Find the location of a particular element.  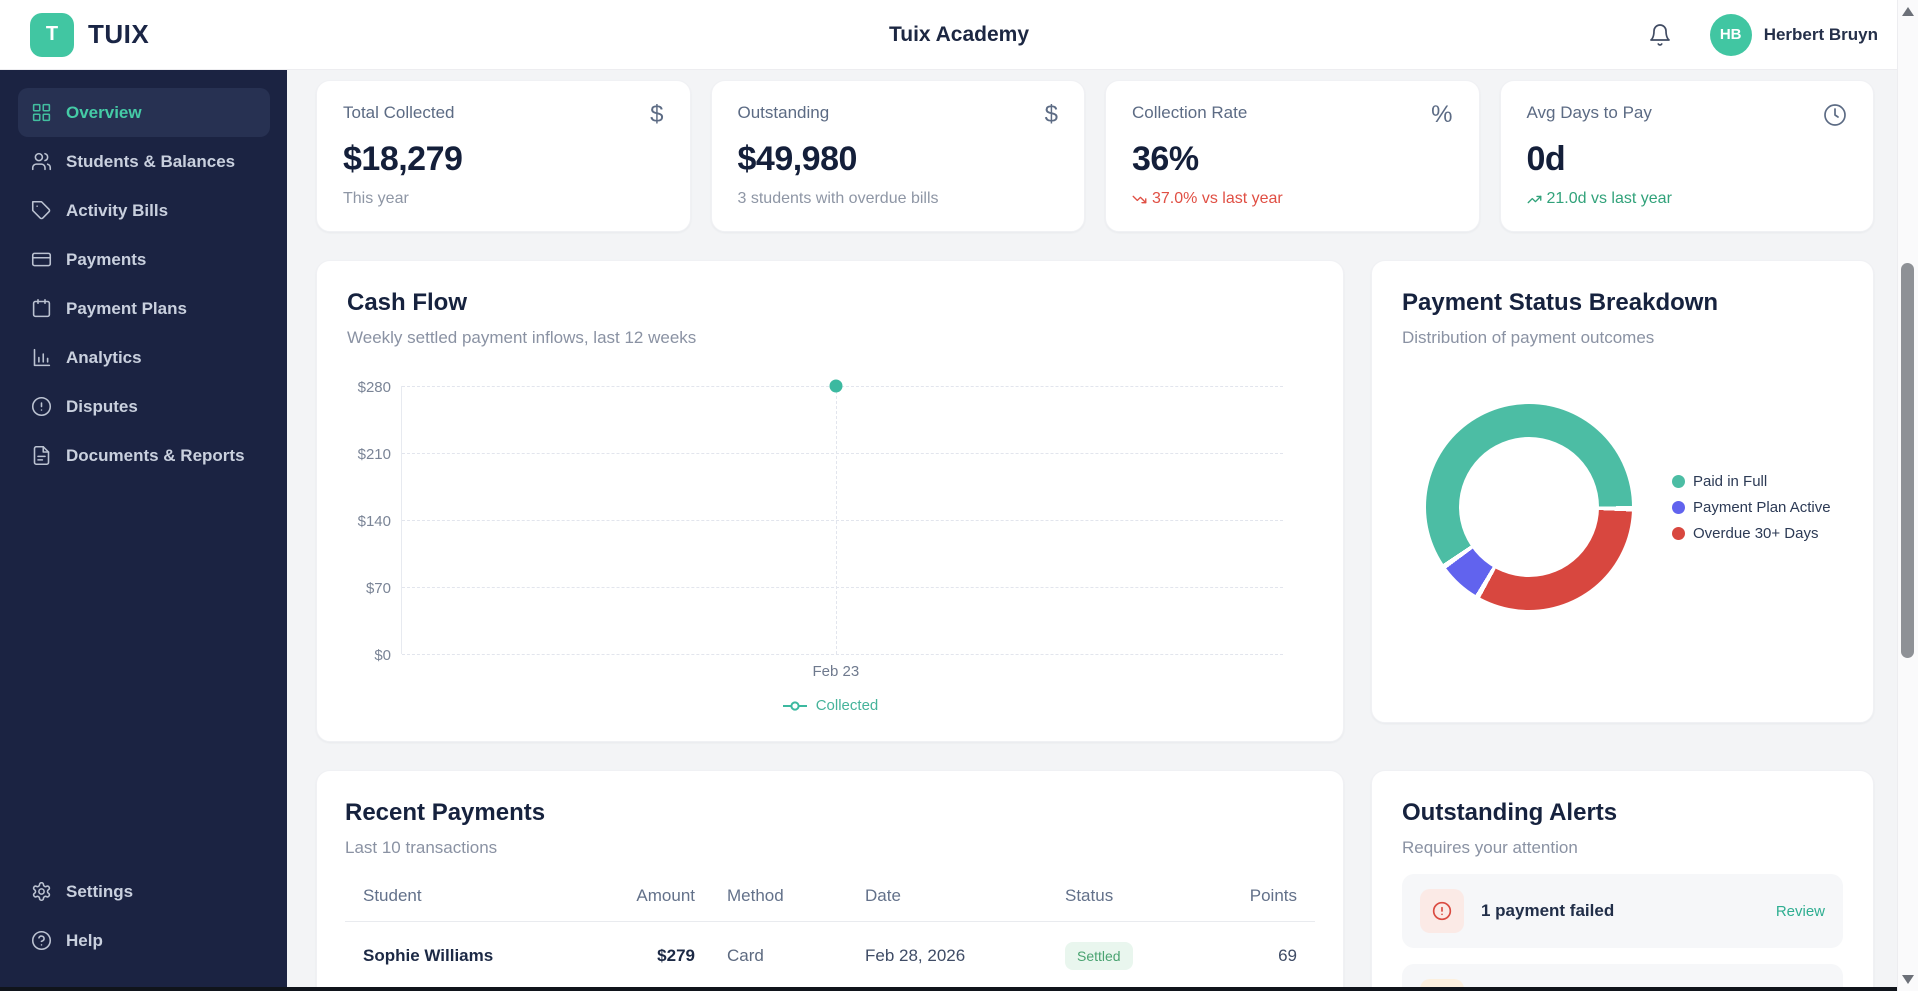

recent-payments-title: Recent Payments is located at coordinates (445, 812).